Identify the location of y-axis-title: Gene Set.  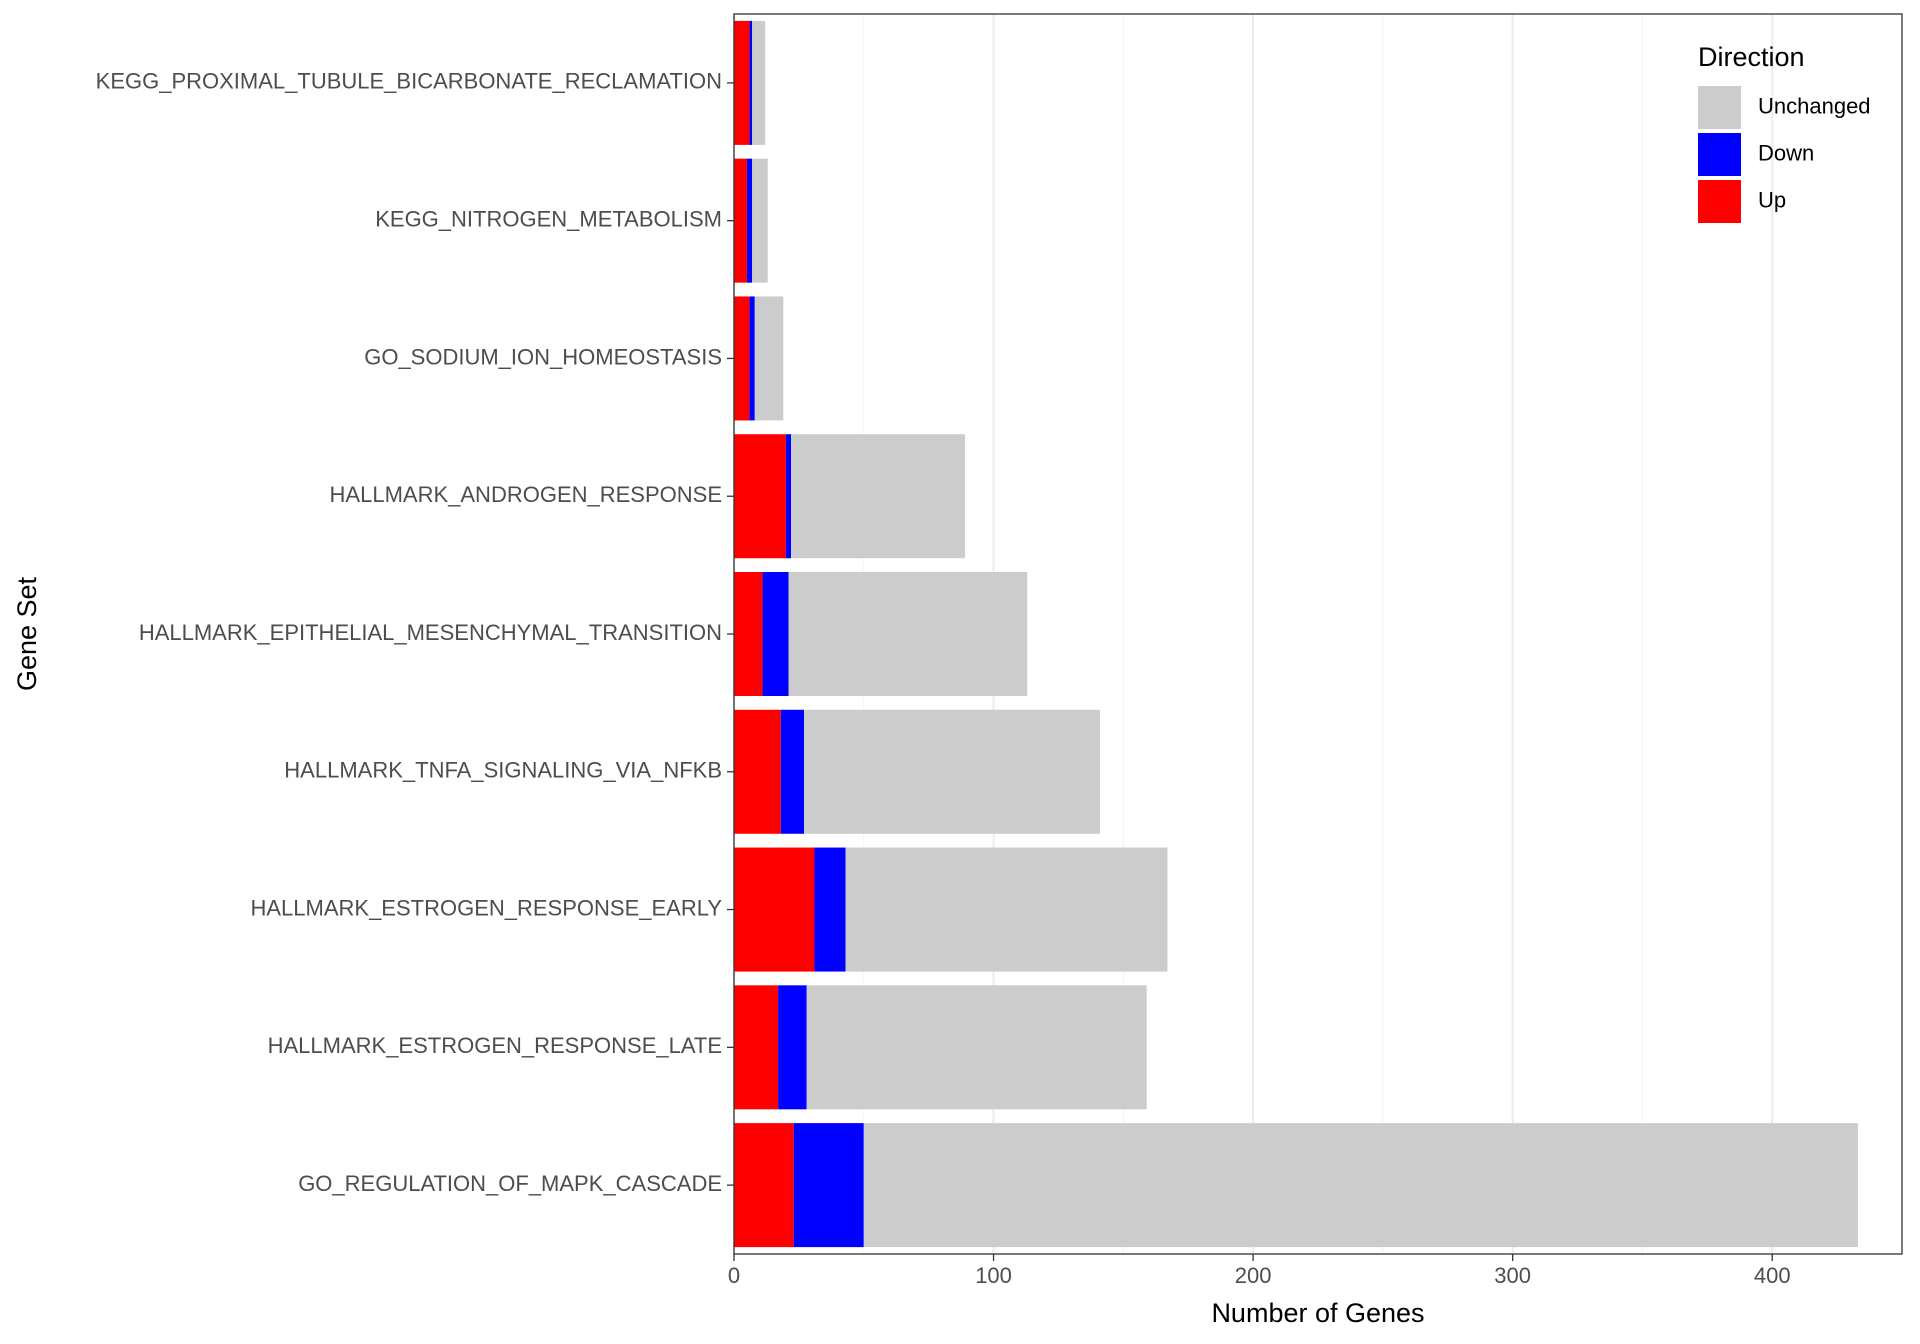
(27, 633).